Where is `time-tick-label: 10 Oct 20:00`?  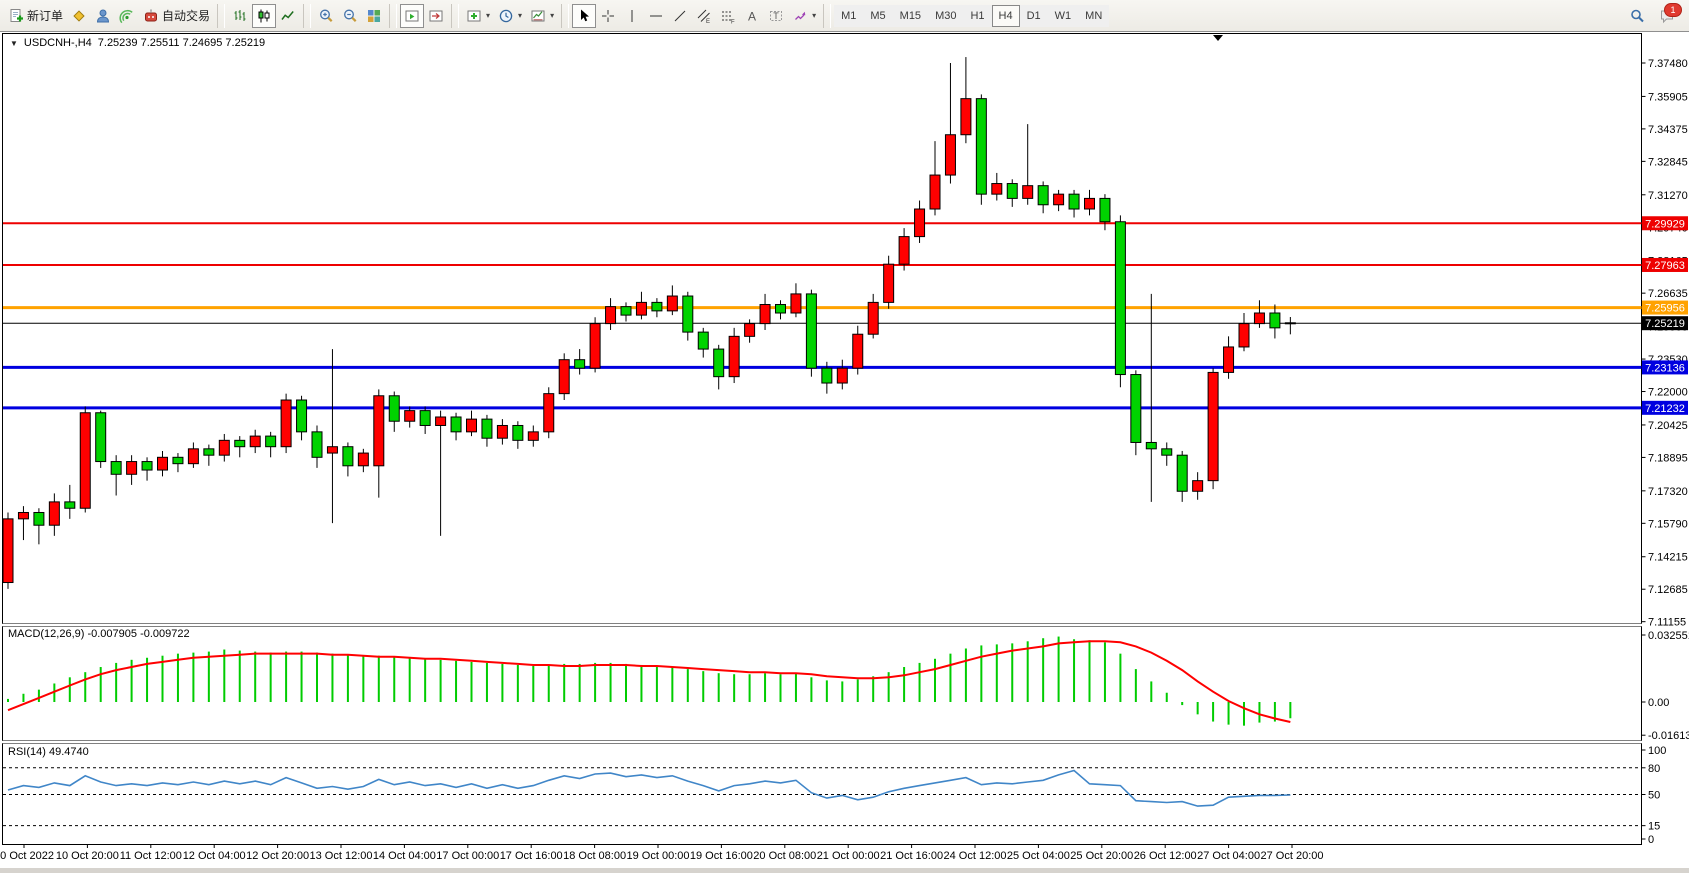
time-tick-label: 10 Oct 20:00 is located at coordinates (87, 856).